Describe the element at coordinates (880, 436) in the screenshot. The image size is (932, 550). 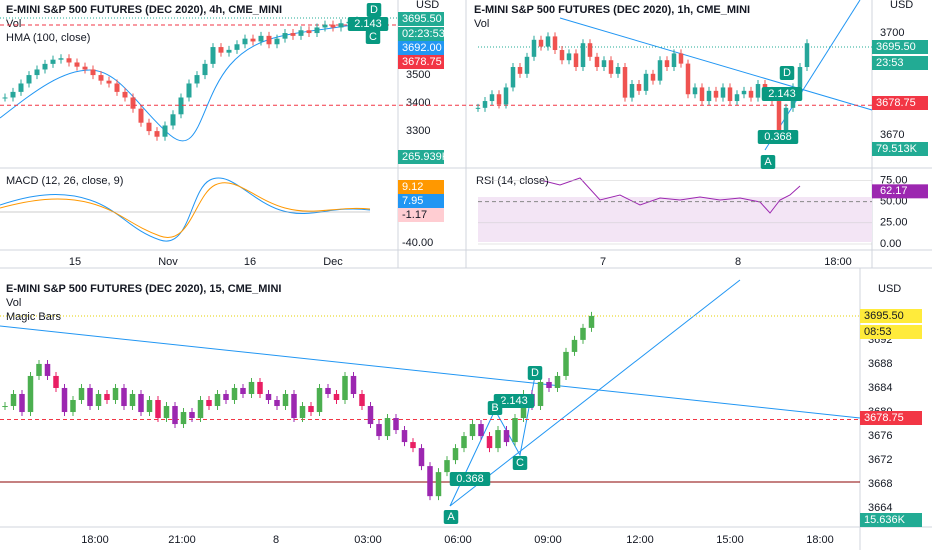
I see `y-tick-label: 3676` at that location.